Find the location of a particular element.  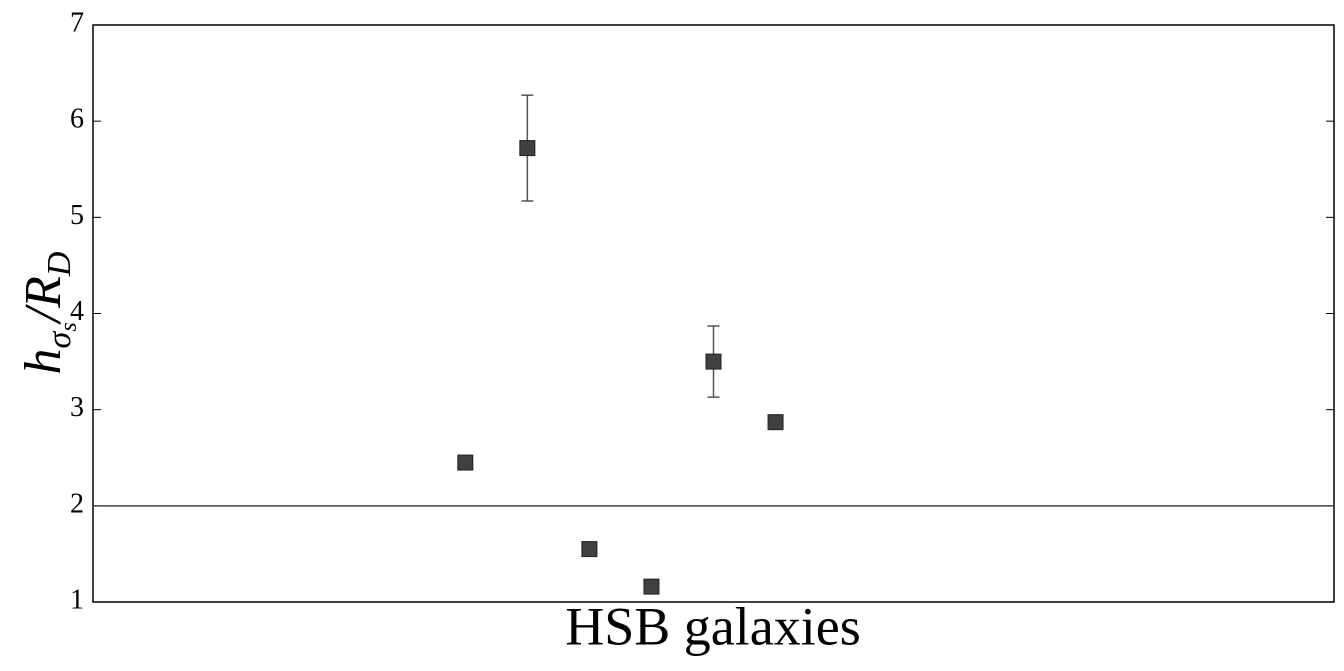

y-tick-label: 1 is located at coordinates (77, 599).